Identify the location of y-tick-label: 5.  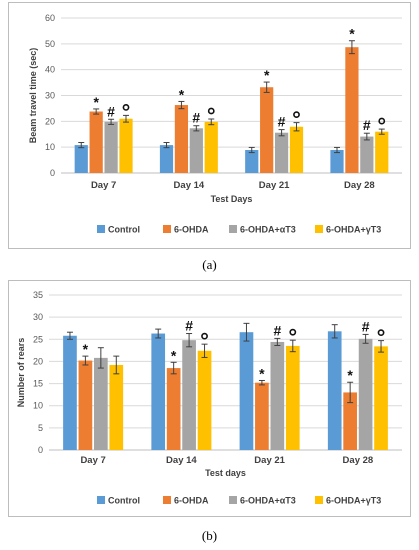
(40, 428).